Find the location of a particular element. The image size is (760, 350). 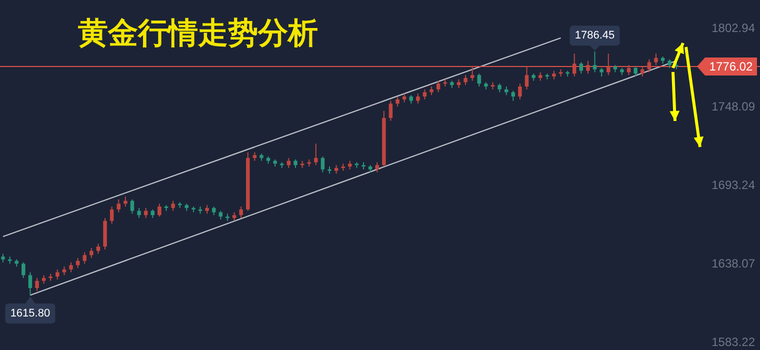

y-tick-label: 1748.09 is located at coordinates (734, 106).